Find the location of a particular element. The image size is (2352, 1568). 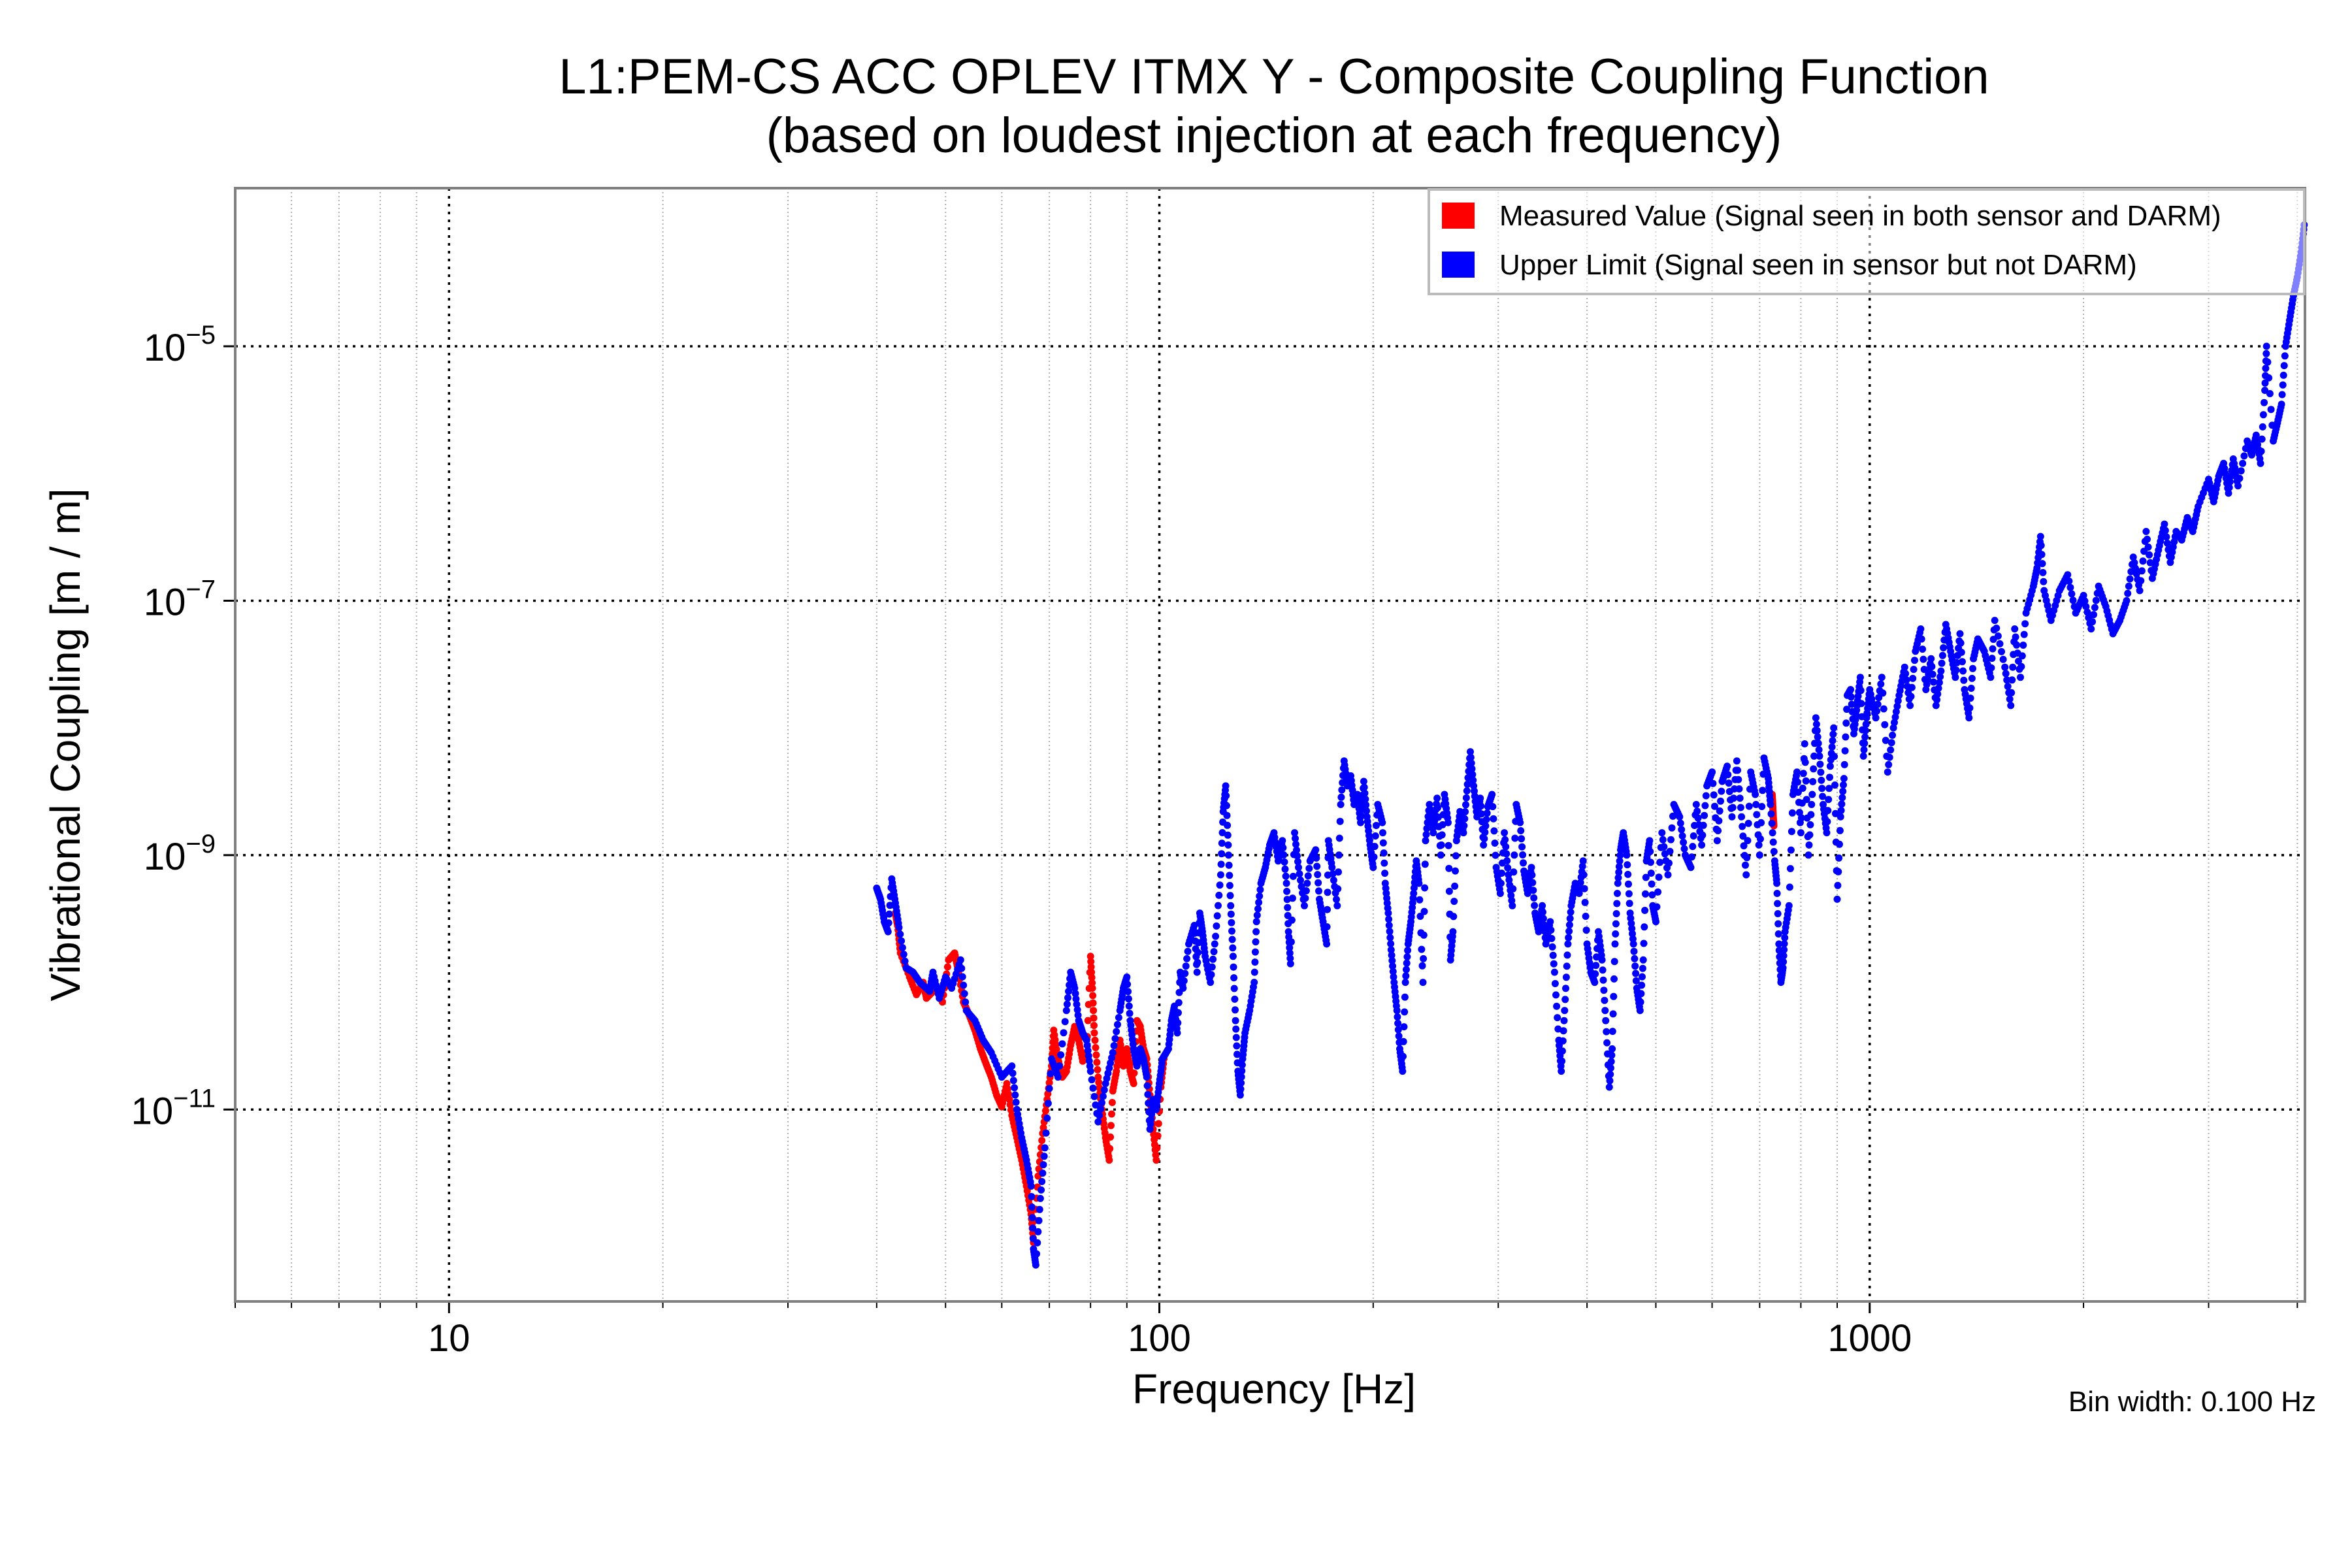

x-axis-label: Frequency [Hz] is located at coordinates (1274, 1389).